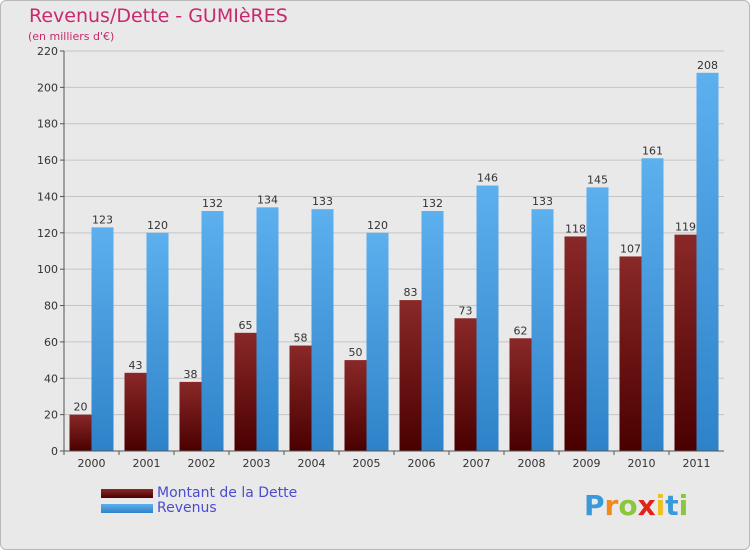 The width and height of the screenshot is (750, 550). I want to click on data-label-debt: 119, so click(685, 227).